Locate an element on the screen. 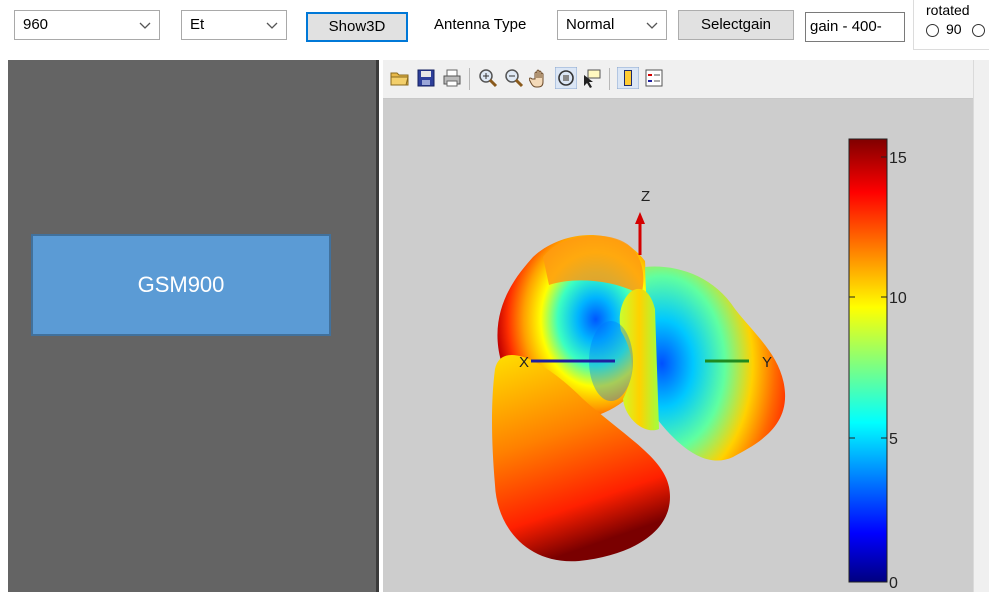 Image resolution: width=989 pixels, height=595 pixels. axis-z-arrow is located at coordinates (640, 233).